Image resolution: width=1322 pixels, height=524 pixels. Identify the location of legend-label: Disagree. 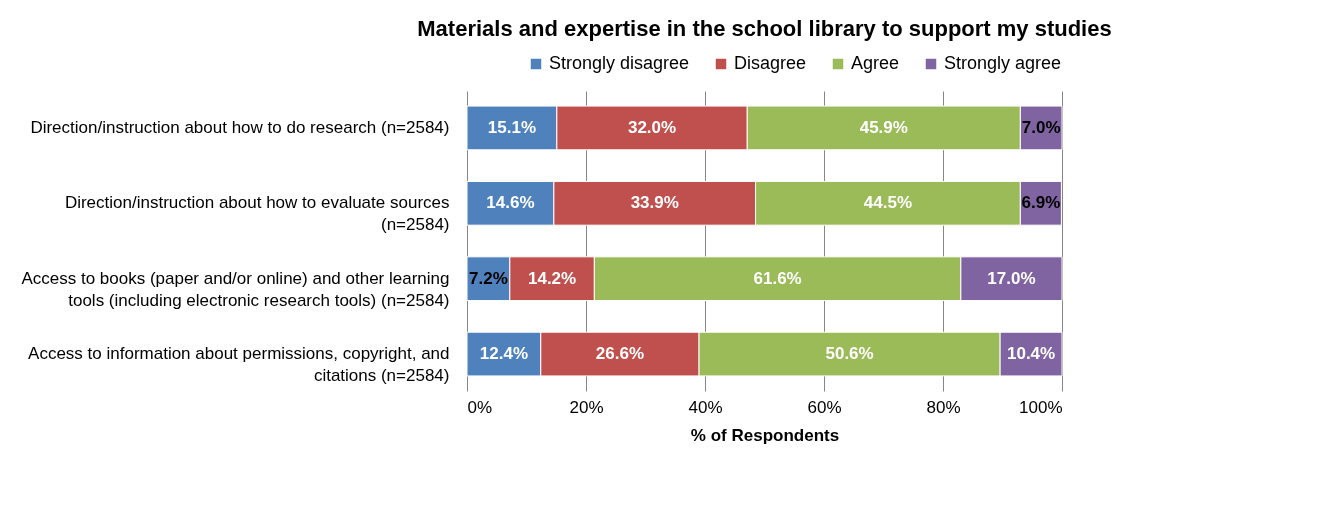
(770, 63).